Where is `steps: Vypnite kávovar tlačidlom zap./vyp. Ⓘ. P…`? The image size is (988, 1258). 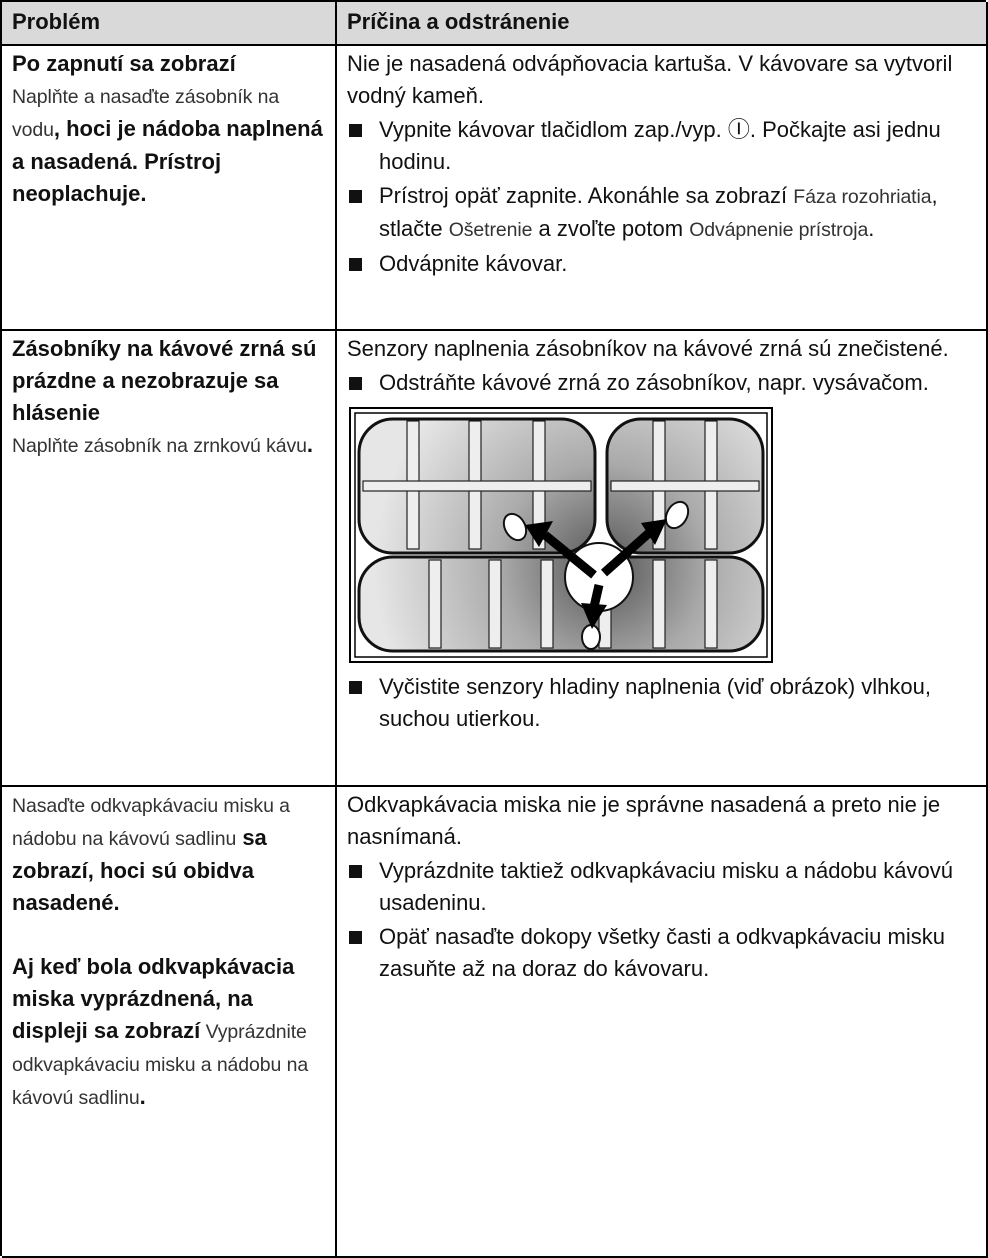 steps: Vypnite kávovar tlačidlom zap./vyp. Ⓘ. P… is located at coordinates (662, 197).